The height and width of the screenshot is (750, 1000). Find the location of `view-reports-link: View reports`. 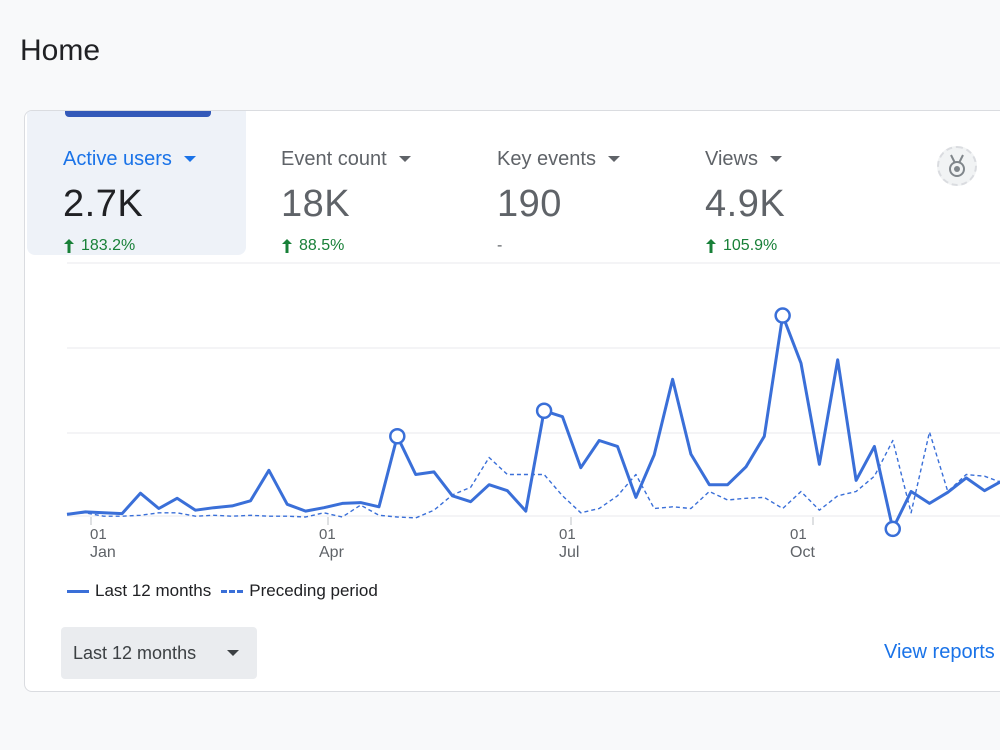

view-reports-link: View reports is located at coordinates (939, 652).